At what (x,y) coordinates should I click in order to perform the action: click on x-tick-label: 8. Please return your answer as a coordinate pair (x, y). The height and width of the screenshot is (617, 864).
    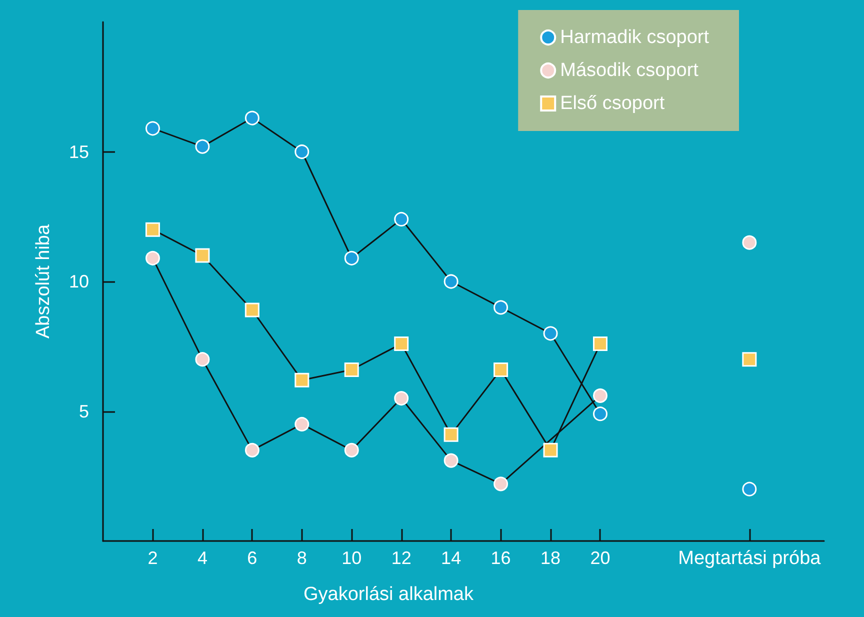
    Looking at the image, I should click on (301, 558).